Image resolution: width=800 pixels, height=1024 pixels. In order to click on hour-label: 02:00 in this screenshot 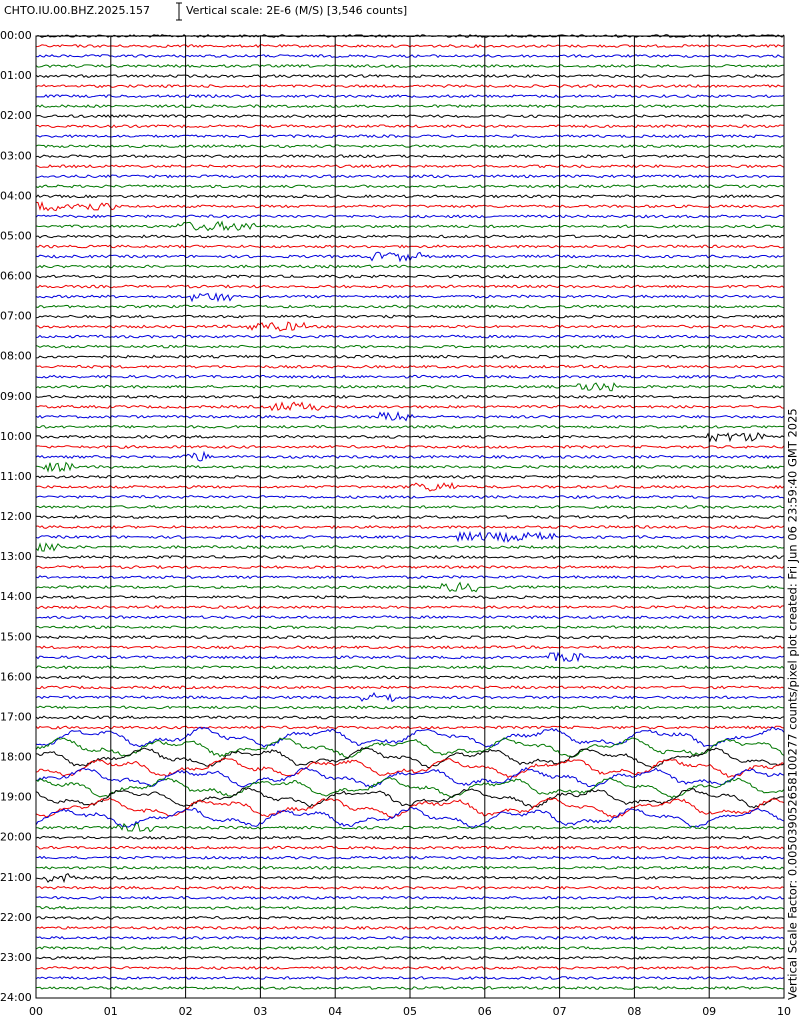, I will do `click(16, 115)`.